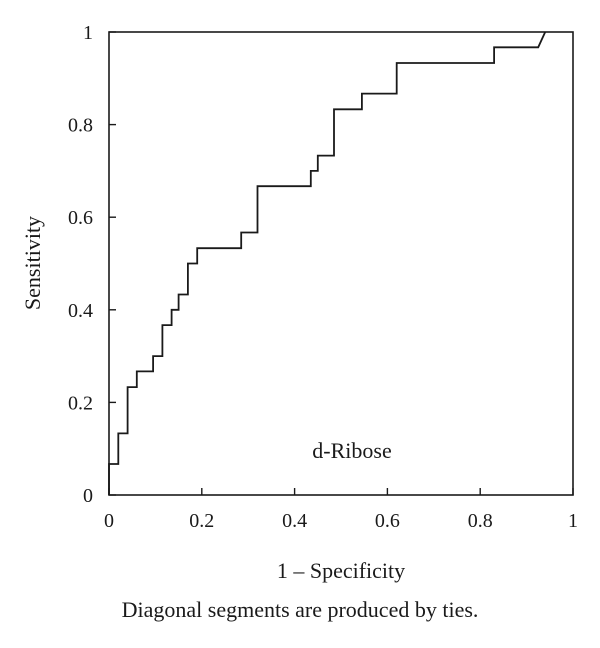 This screenshot has height=648, width=600. I want to click on y-tick-label: 1, so click(88, 33).